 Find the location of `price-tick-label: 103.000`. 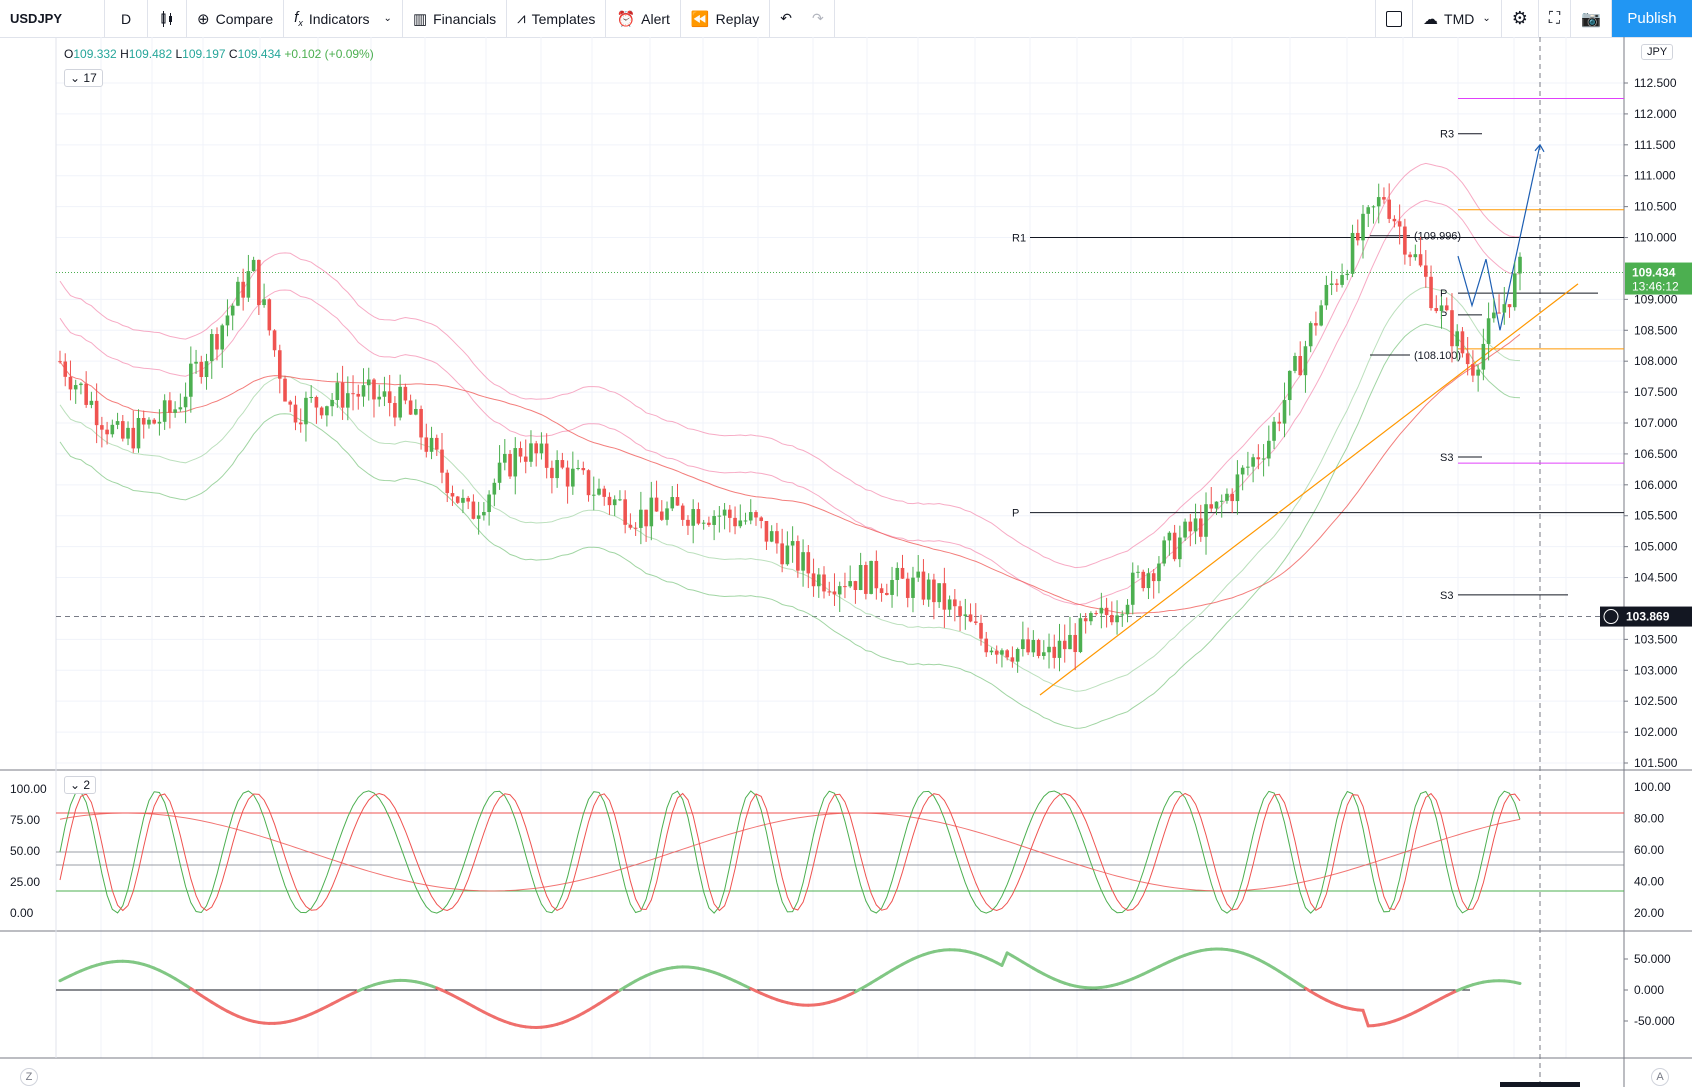

price-tick-label: 103.000 is located at coordinates (1656, 670).